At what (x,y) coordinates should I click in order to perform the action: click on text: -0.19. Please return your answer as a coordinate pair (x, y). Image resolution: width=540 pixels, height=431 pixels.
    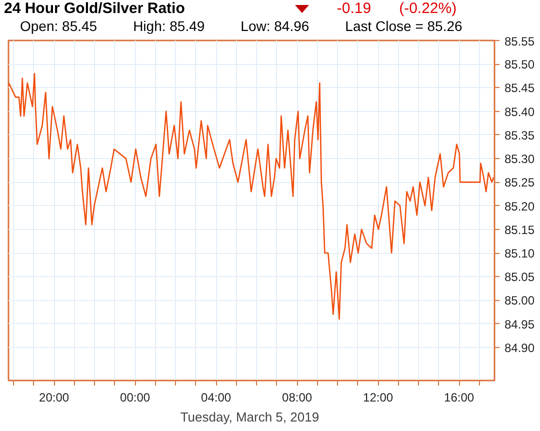
    Looking at the image, I should click on (354, 8).